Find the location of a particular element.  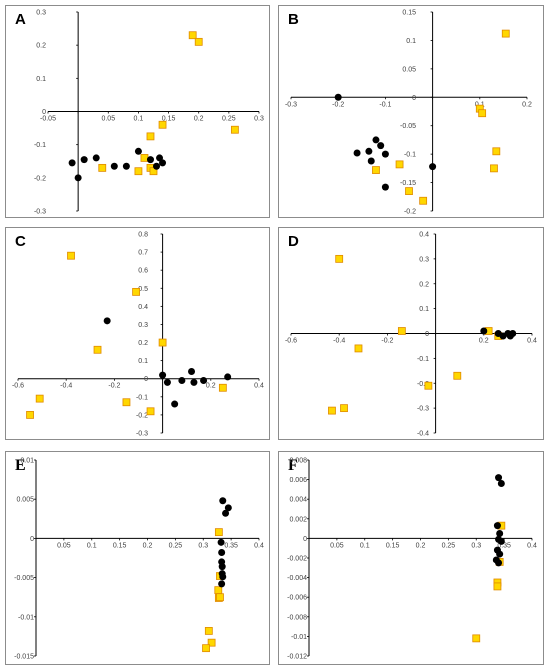

y-tick-label: 0.8 is located at coordinates (143, 235).